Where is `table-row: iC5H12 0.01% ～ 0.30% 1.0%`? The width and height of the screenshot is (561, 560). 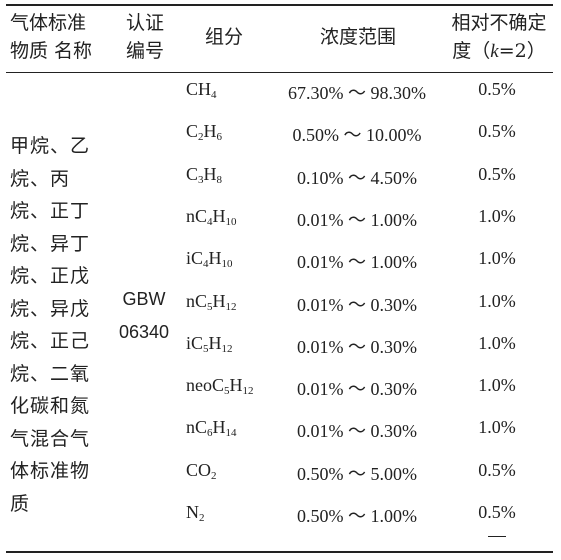
table-row: iC5H12 0.01% ～ 0.30% 1.0% is located at coordinates (280, 350).